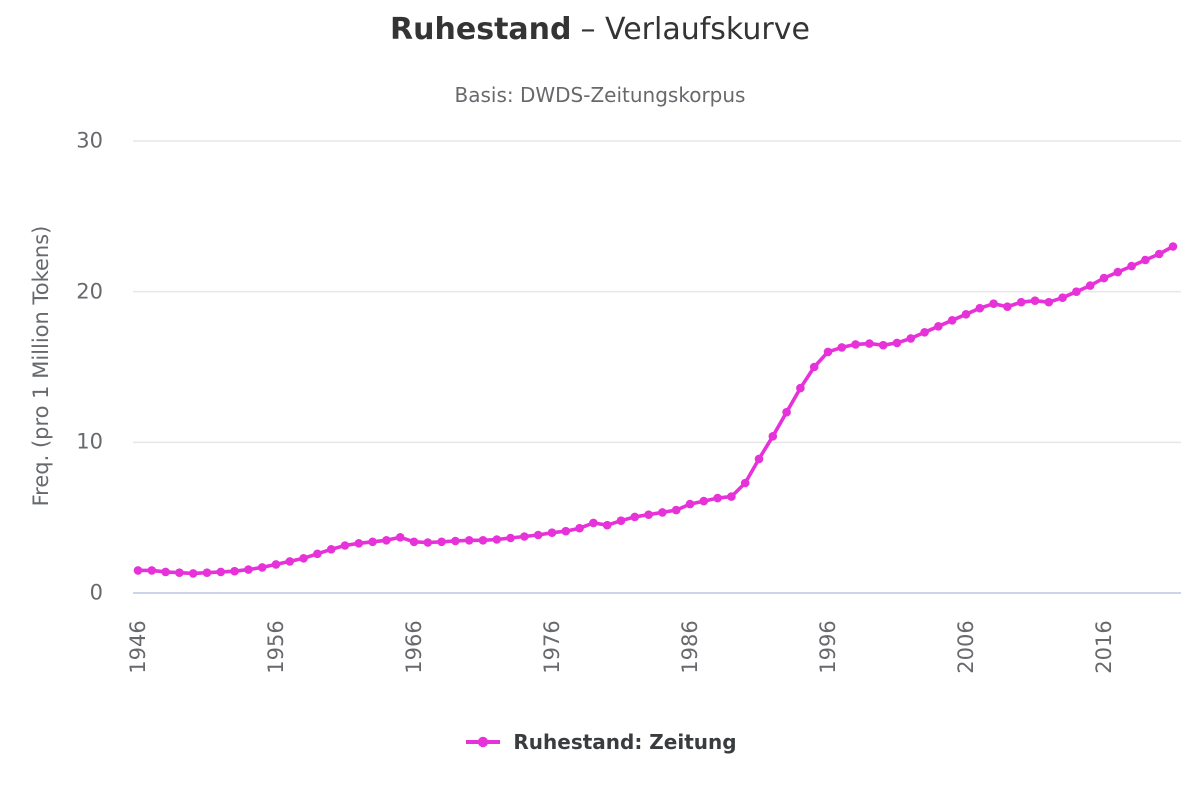 The image size is (1200, 800). I want to click on data-point-2020, so click(1159, 254).